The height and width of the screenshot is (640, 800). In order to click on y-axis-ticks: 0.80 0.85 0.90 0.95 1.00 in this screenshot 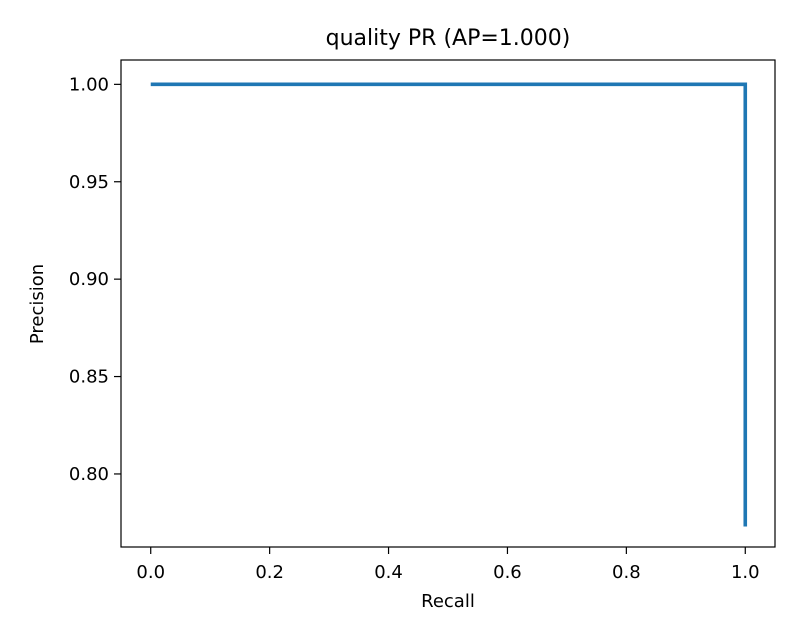, I will do `click(95, 279)`.